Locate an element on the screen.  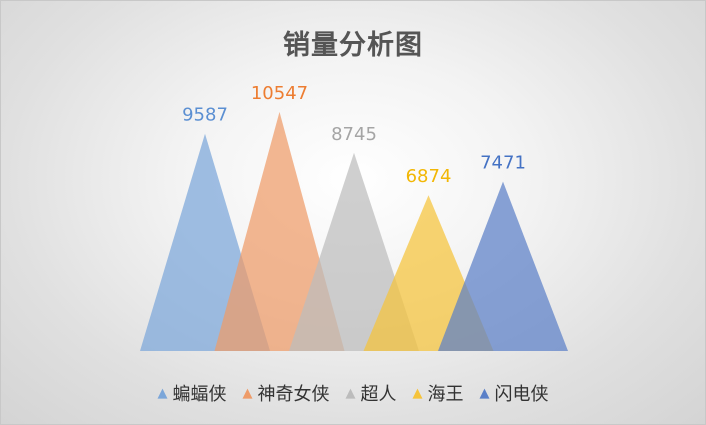
legend-item-2: ▲ 神奇女侠 is located at coordinates (286, 393).